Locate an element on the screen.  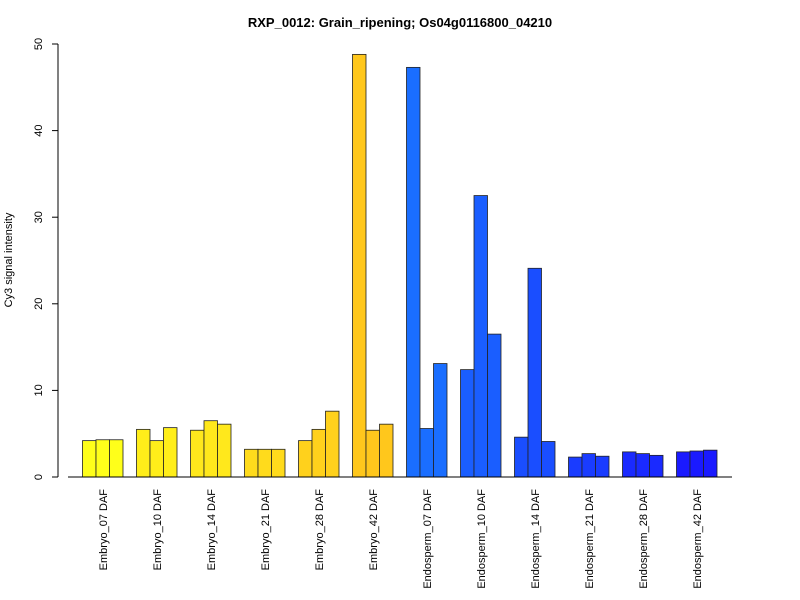
x-tick-label: Embryo_28 DAF is located at coordinates (320, 530).